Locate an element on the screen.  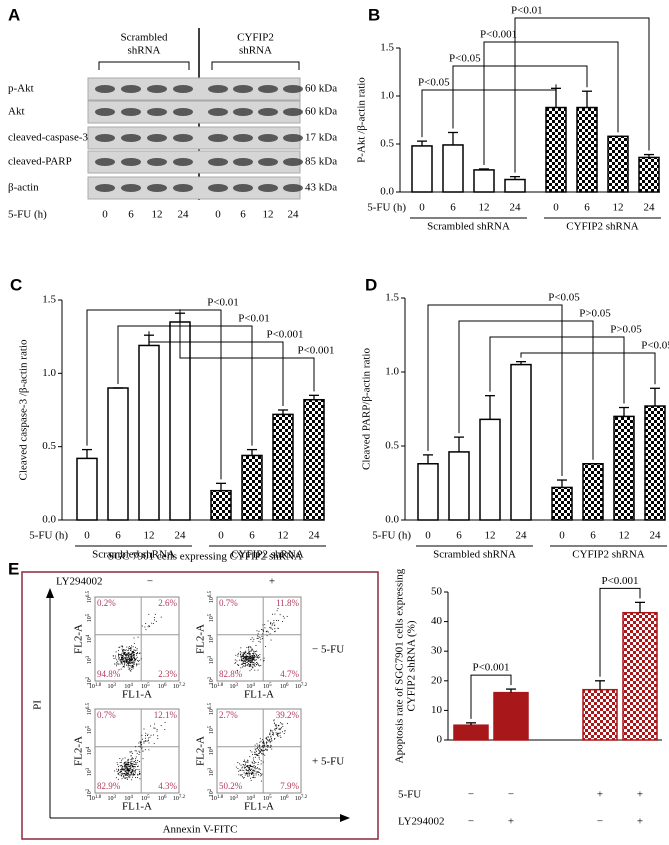
y-tick-label: 0.0 is located at coordinates (392, 520).